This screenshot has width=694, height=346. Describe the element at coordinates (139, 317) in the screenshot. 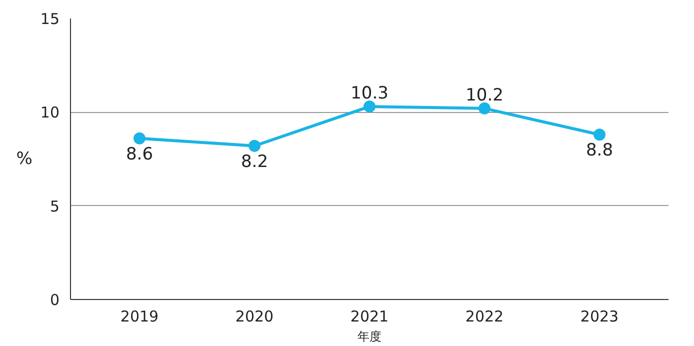

I see `x-tick-label: 2019` at that location.